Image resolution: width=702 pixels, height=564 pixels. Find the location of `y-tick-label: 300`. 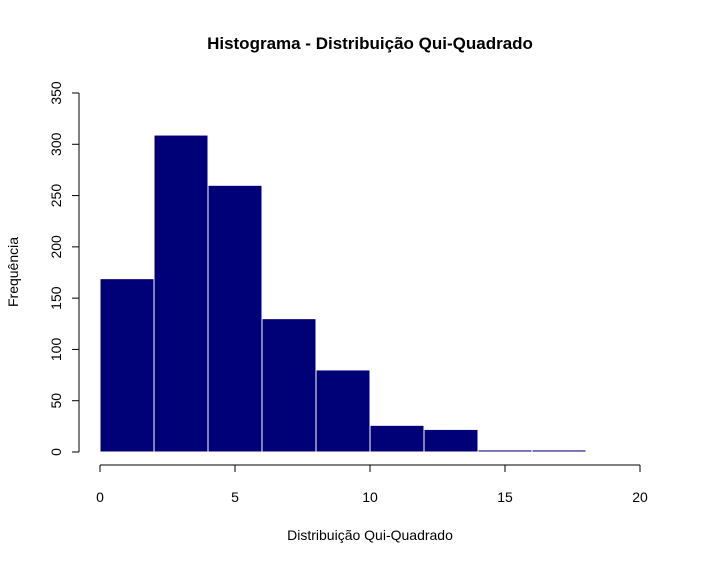

y-tick-label: 300 is located at coordinates (56, 144).